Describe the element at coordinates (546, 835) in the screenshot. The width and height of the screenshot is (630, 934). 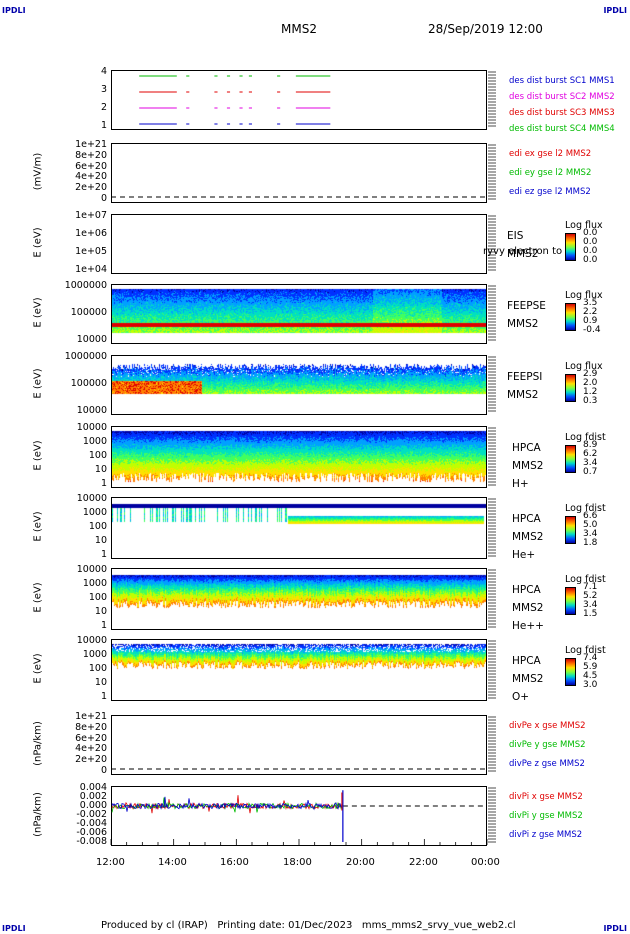
I see `legend-entry: divPi z gse MMS2` at that location.